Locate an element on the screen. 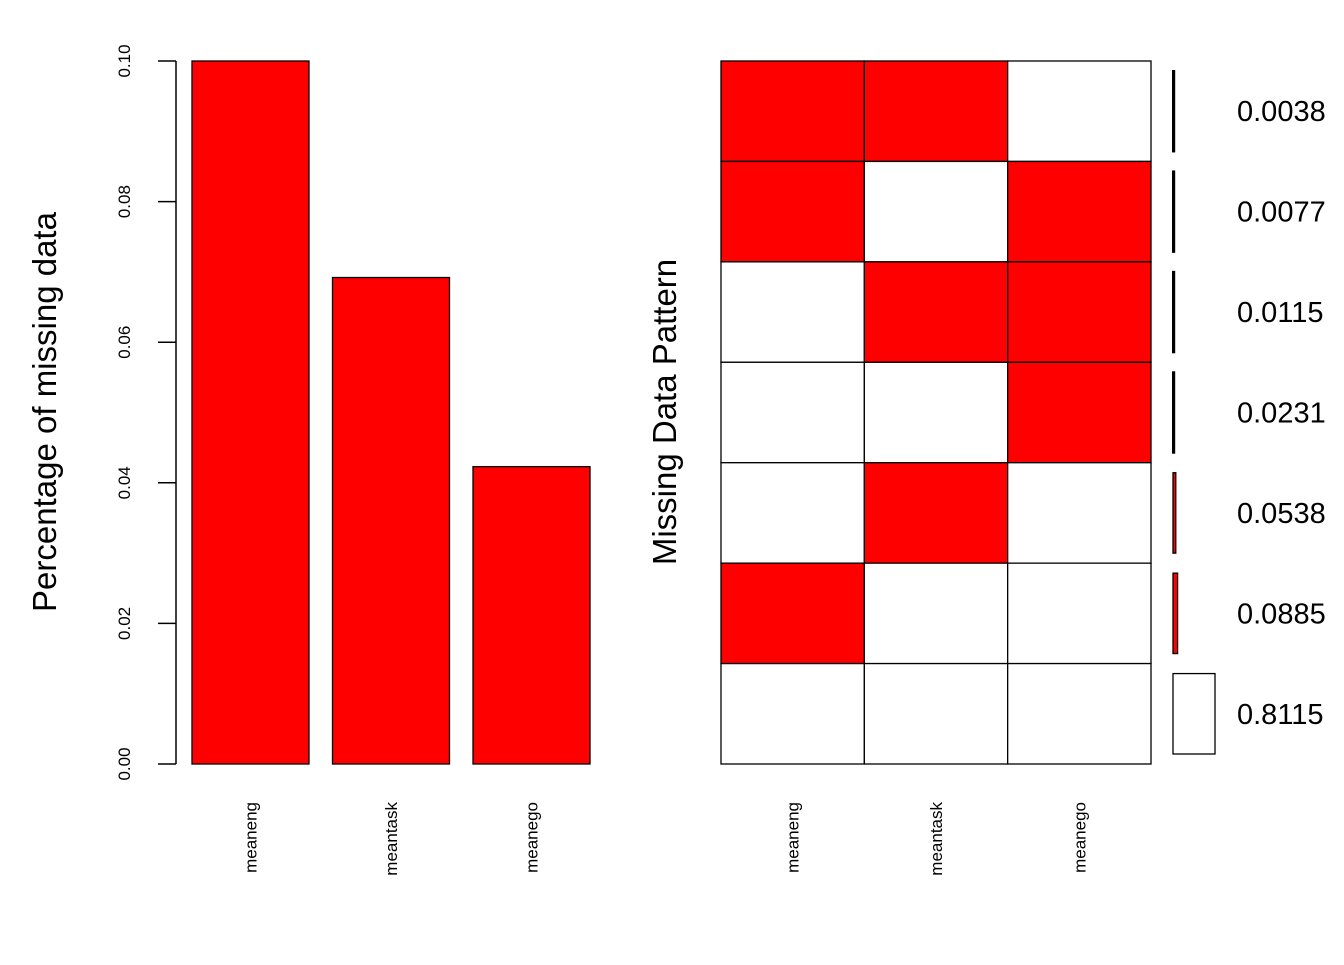 The image size is (1344, 965). column-label: meantask is located at coordinates (936, 839).